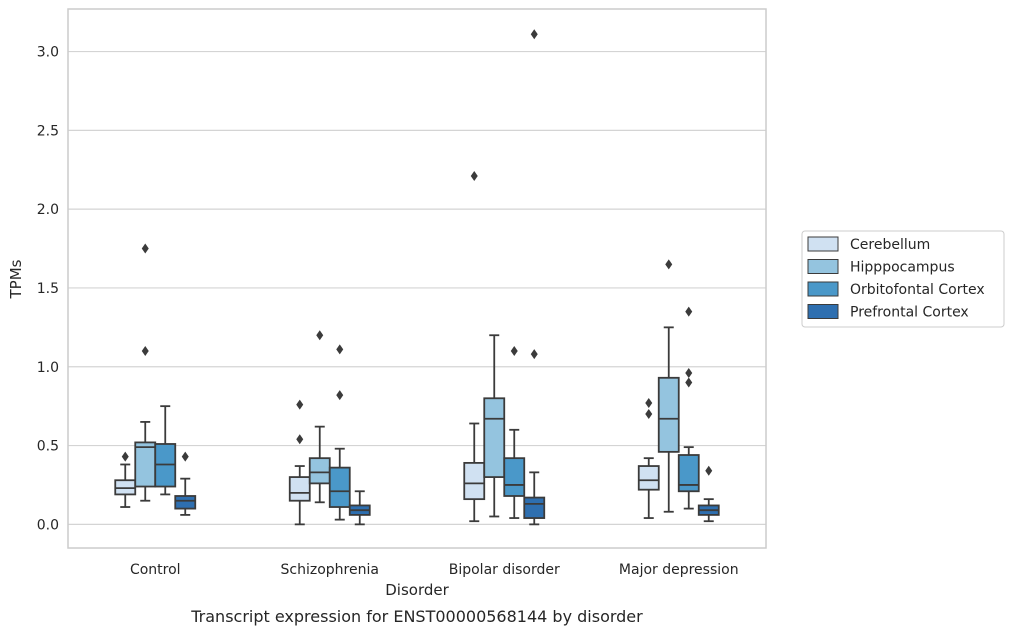 This screenshot has height=634, width=1014. I want to click on y-tick-label: 1.0, so click(48, 368).